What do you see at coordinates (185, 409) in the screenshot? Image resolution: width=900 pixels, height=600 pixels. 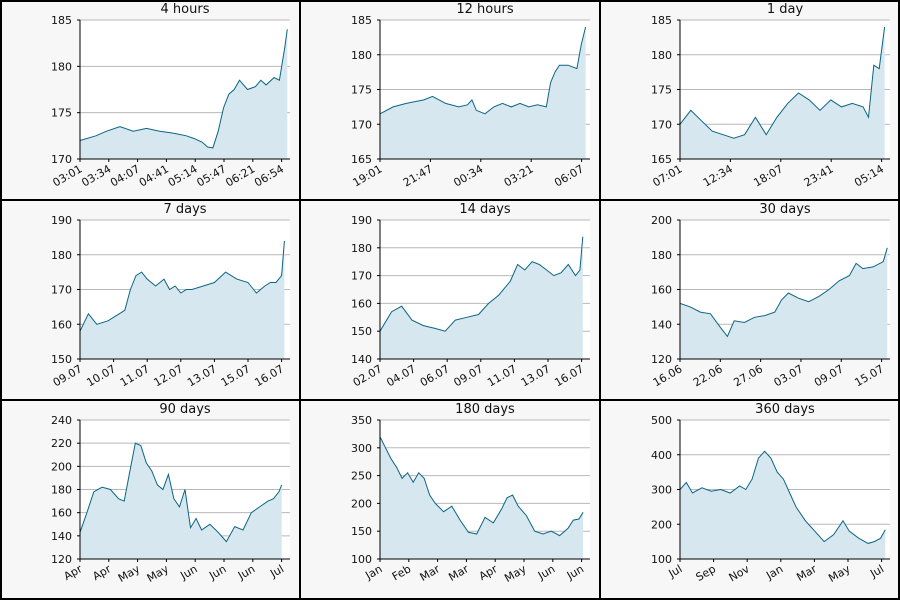 I see `chart-title: 90 days` at bounding box center [185, 409].